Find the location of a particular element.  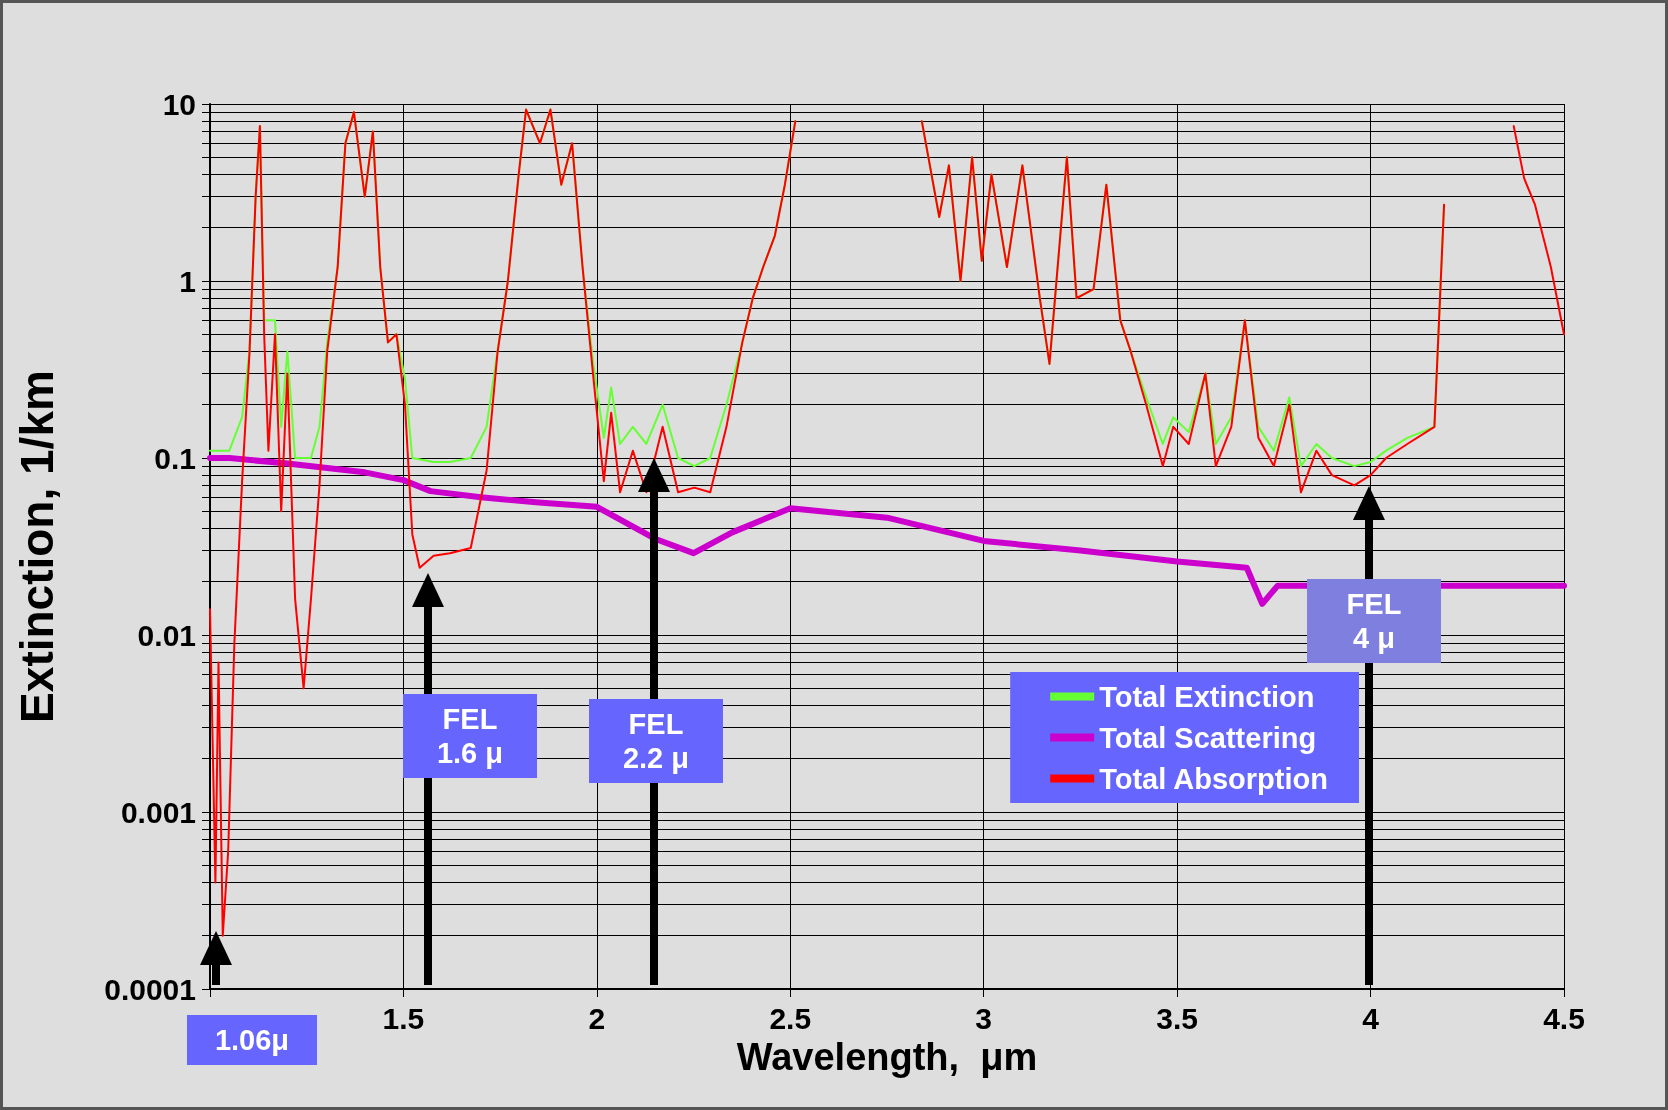

x-axis-title: Wavelength, μm is located at coordinates (887, 1056).